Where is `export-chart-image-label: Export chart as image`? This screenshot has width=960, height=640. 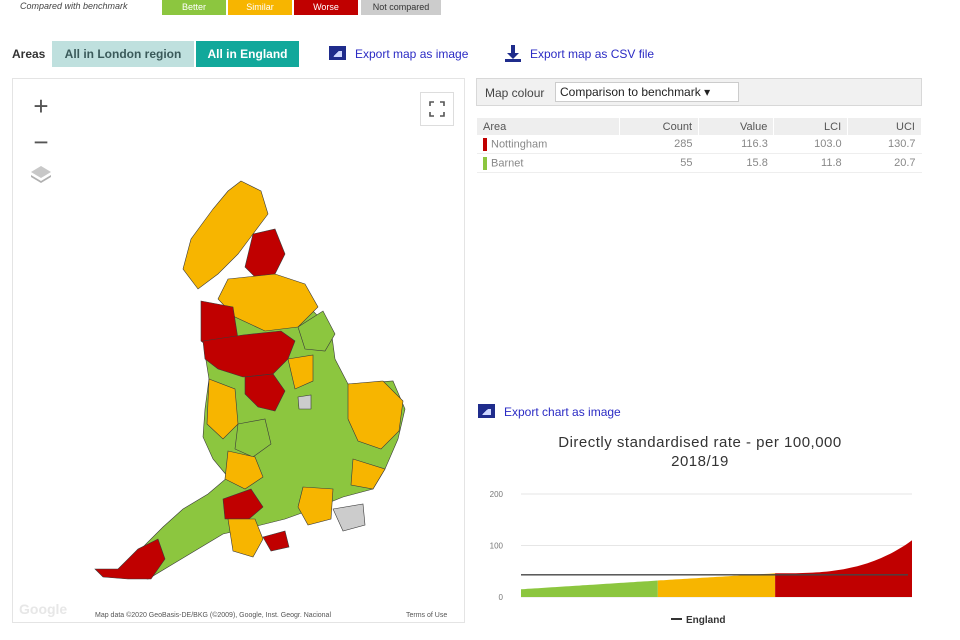
export-chart-image-label: Export chart as image is located at coordinates (562, 412).